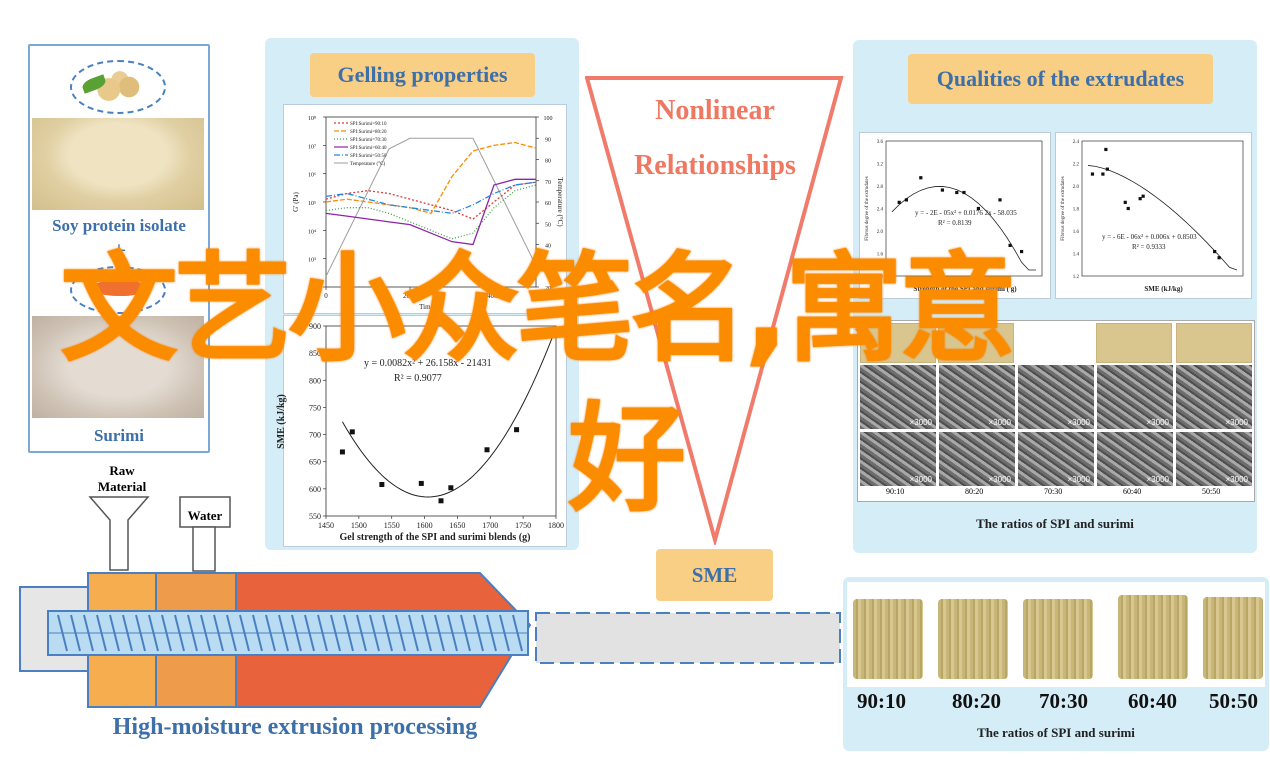 This screenshot has height=763, width=1270. Describe the element at coordinates (714, 575) in the screenshot. I see `sme-label-box: SME` at that location.